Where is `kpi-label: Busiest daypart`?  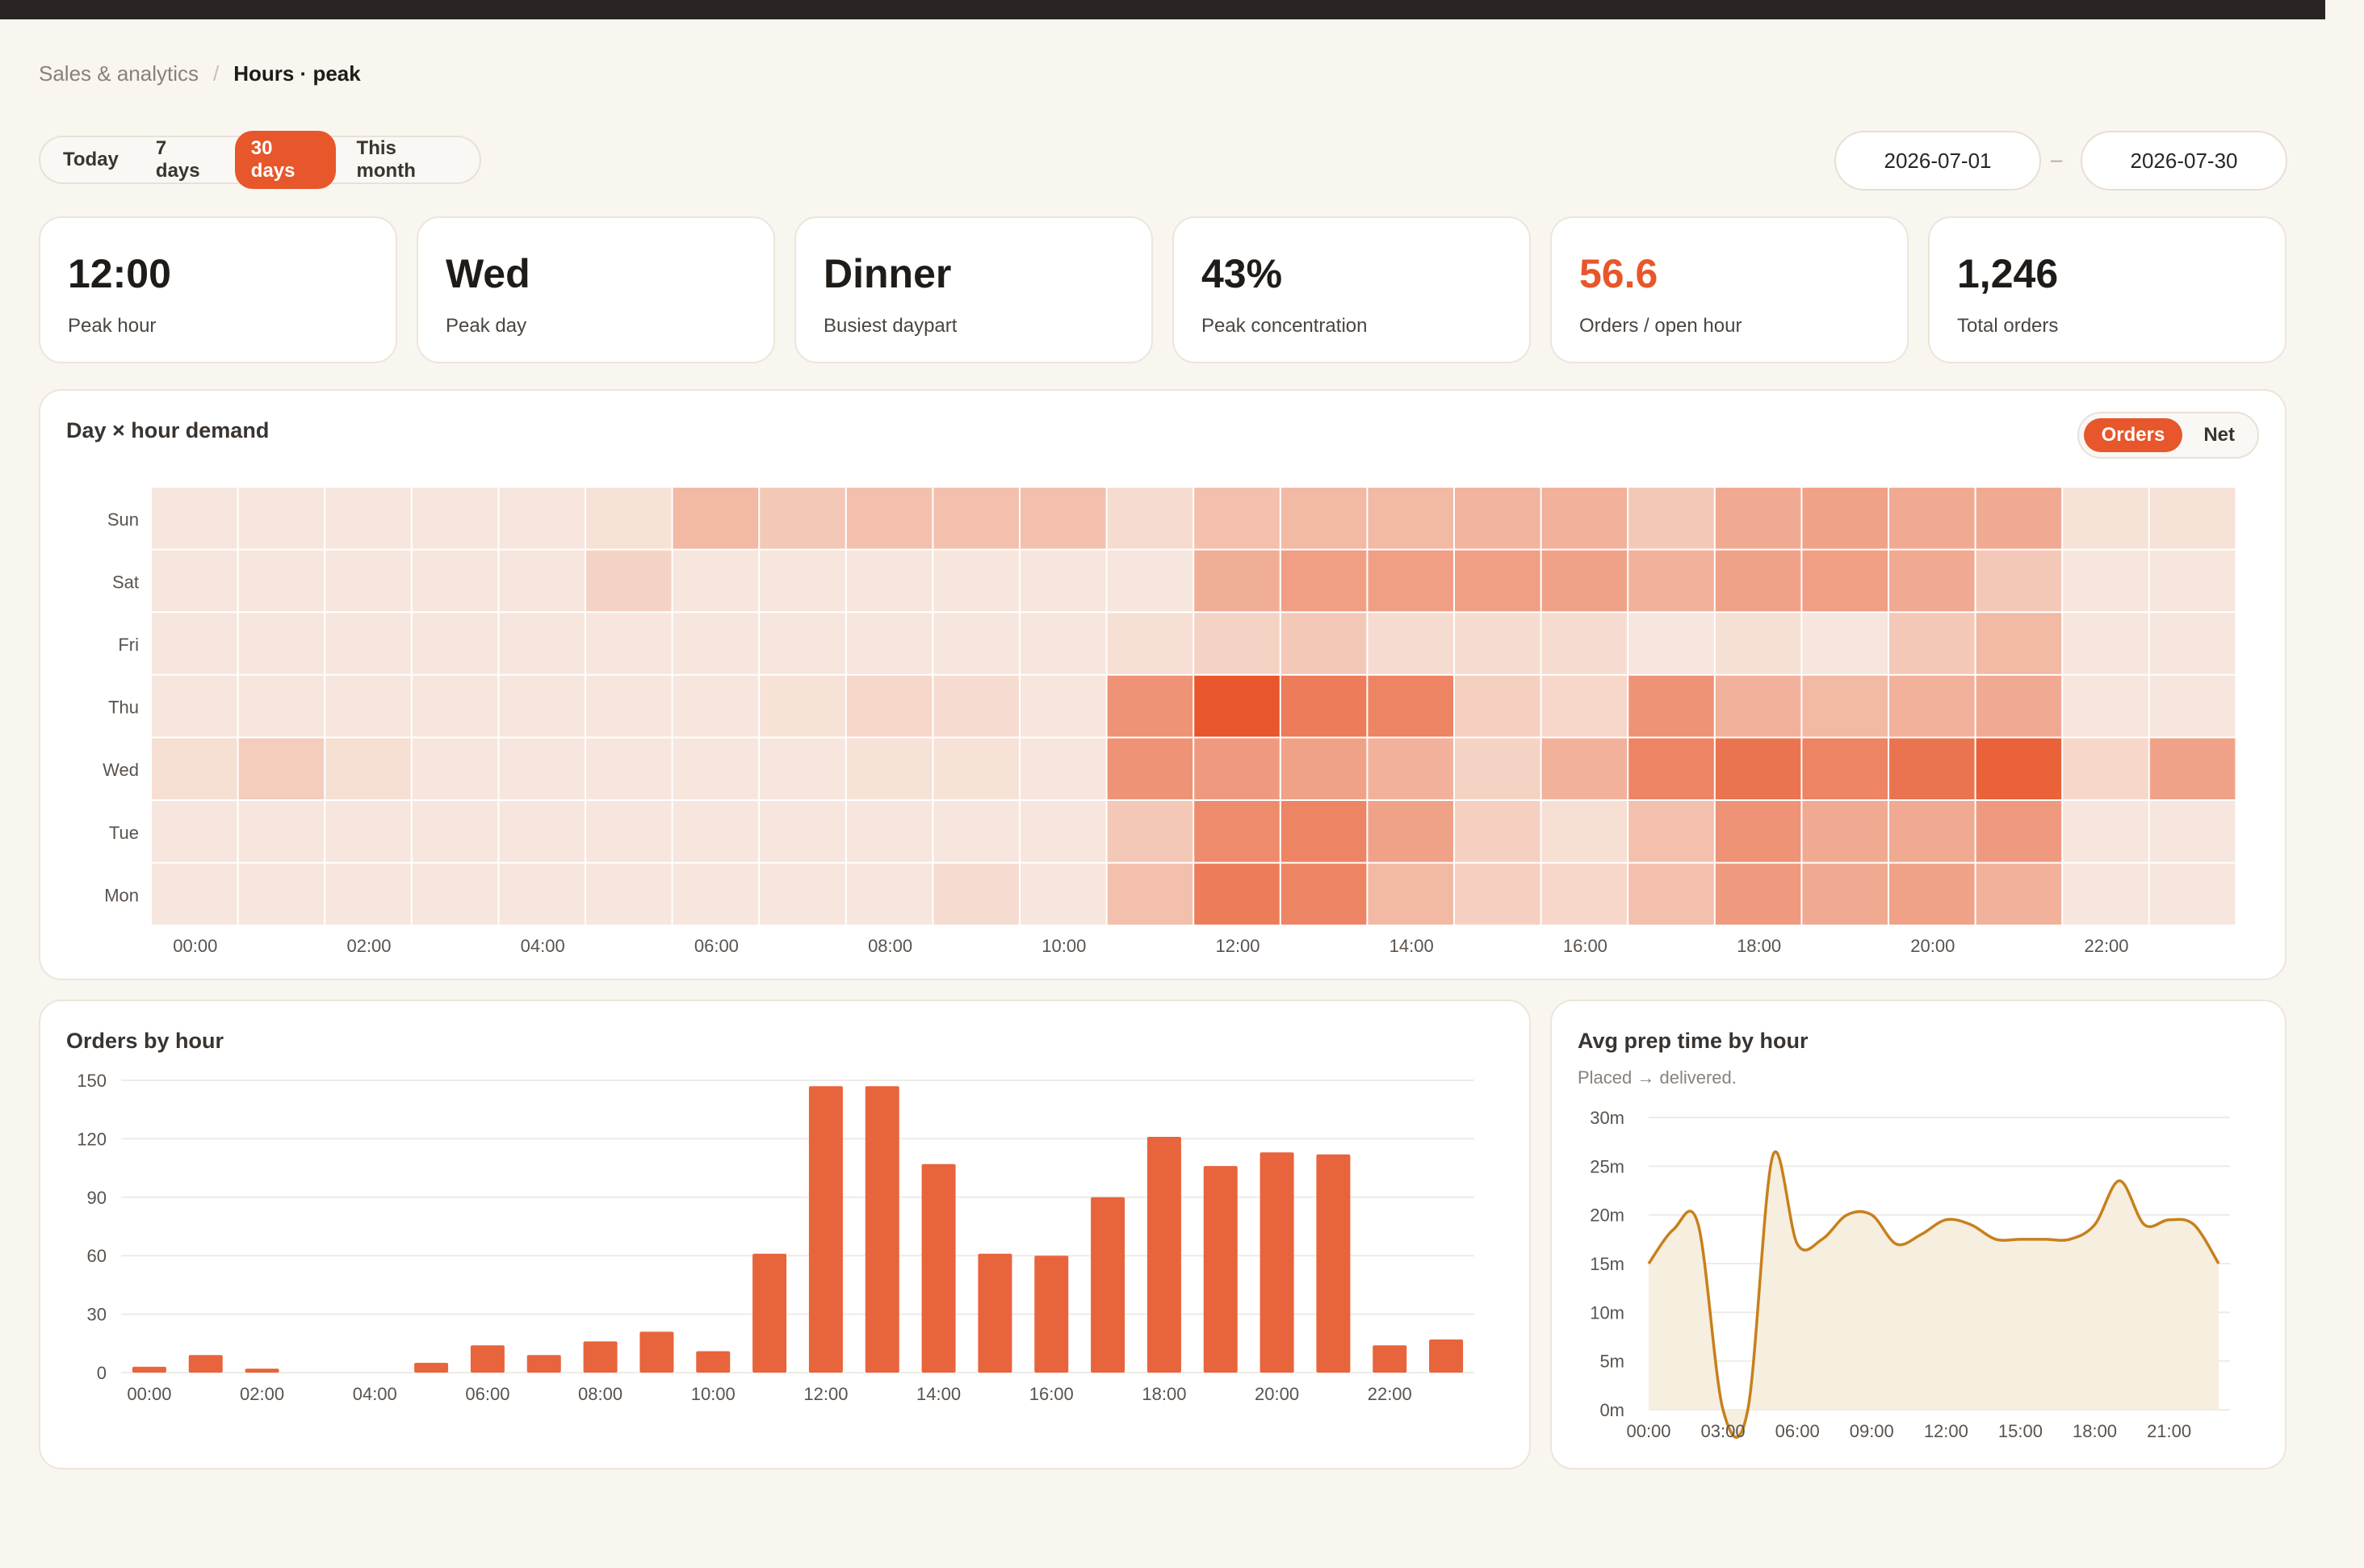 kpi-label: Busiest daypart is located at coordinates (890, 326).